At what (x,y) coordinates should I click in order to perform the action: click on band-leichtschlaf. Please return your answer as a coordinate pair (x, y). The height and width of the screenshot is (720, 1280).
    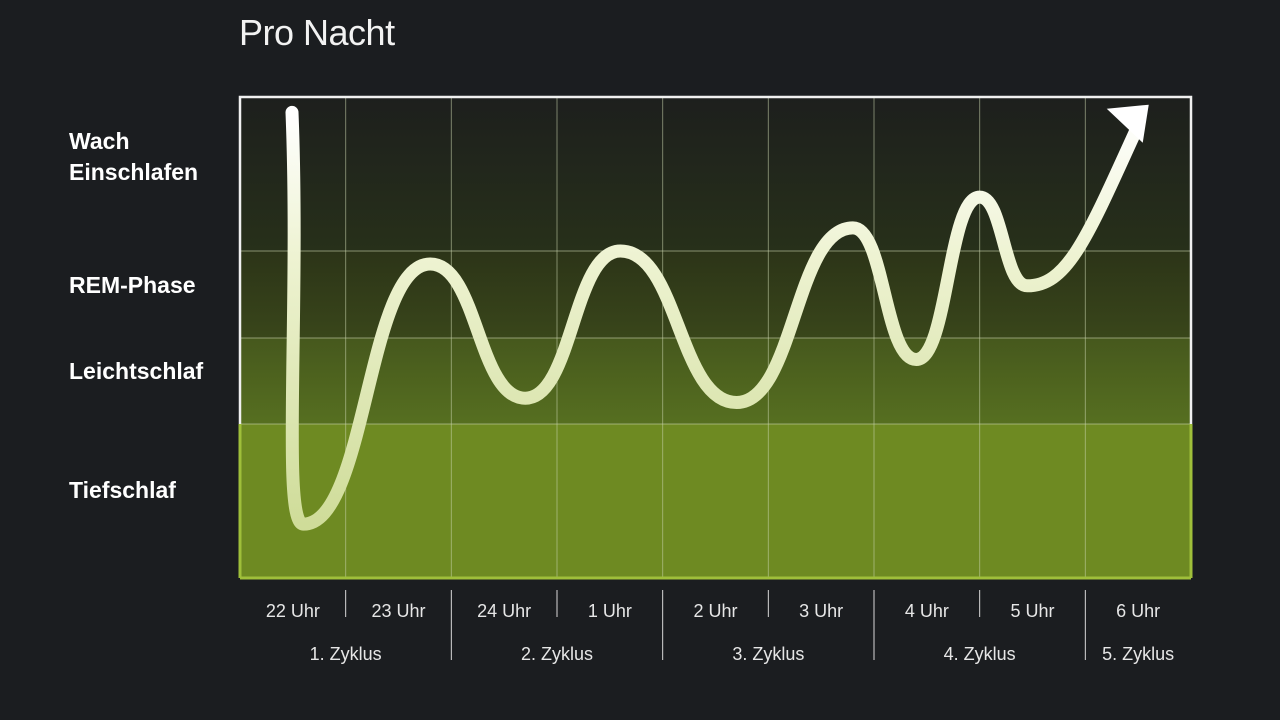
    Looking at the image, I should click on (715, 381).